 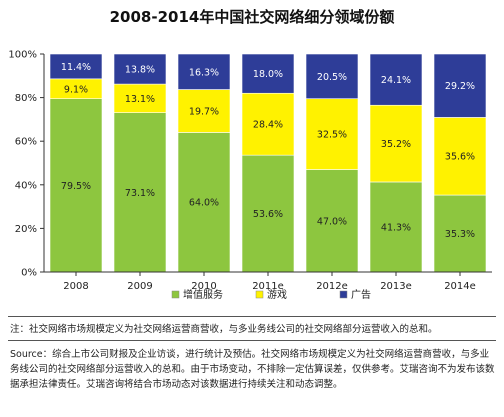 I want to click on data-label: 16.3%, so click(x=204, y=72).